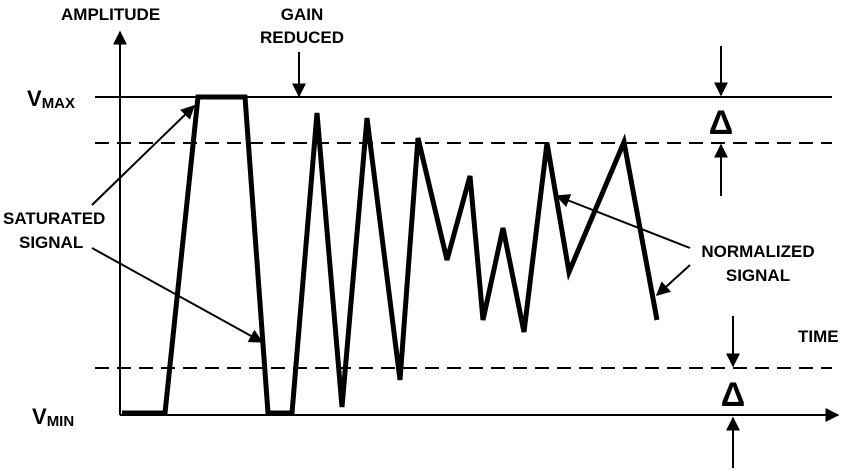 This screenshot has width=850, height=471. Describe the element at coordinates (110, 14) in the screenshot. I see `amplitude-label: AMPLITUDE` at that location.